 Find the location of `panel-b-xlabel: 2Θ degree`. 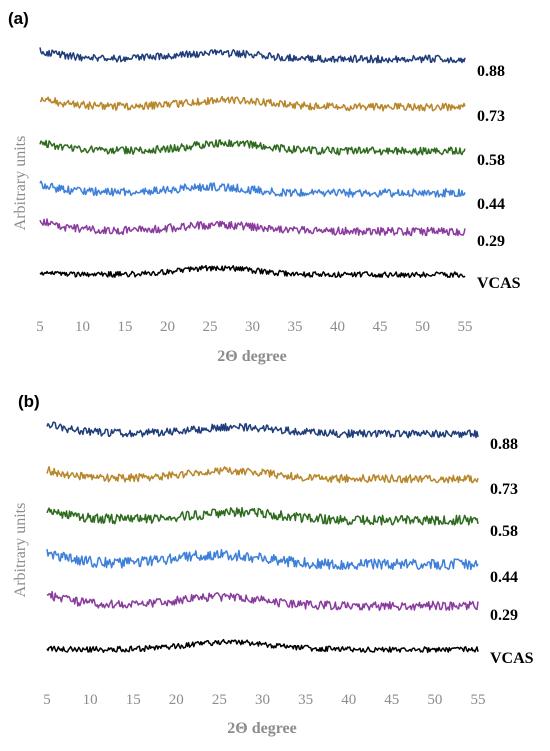

panel-b-xlabel: 2Θ degree is located at coordinates (261, 728).